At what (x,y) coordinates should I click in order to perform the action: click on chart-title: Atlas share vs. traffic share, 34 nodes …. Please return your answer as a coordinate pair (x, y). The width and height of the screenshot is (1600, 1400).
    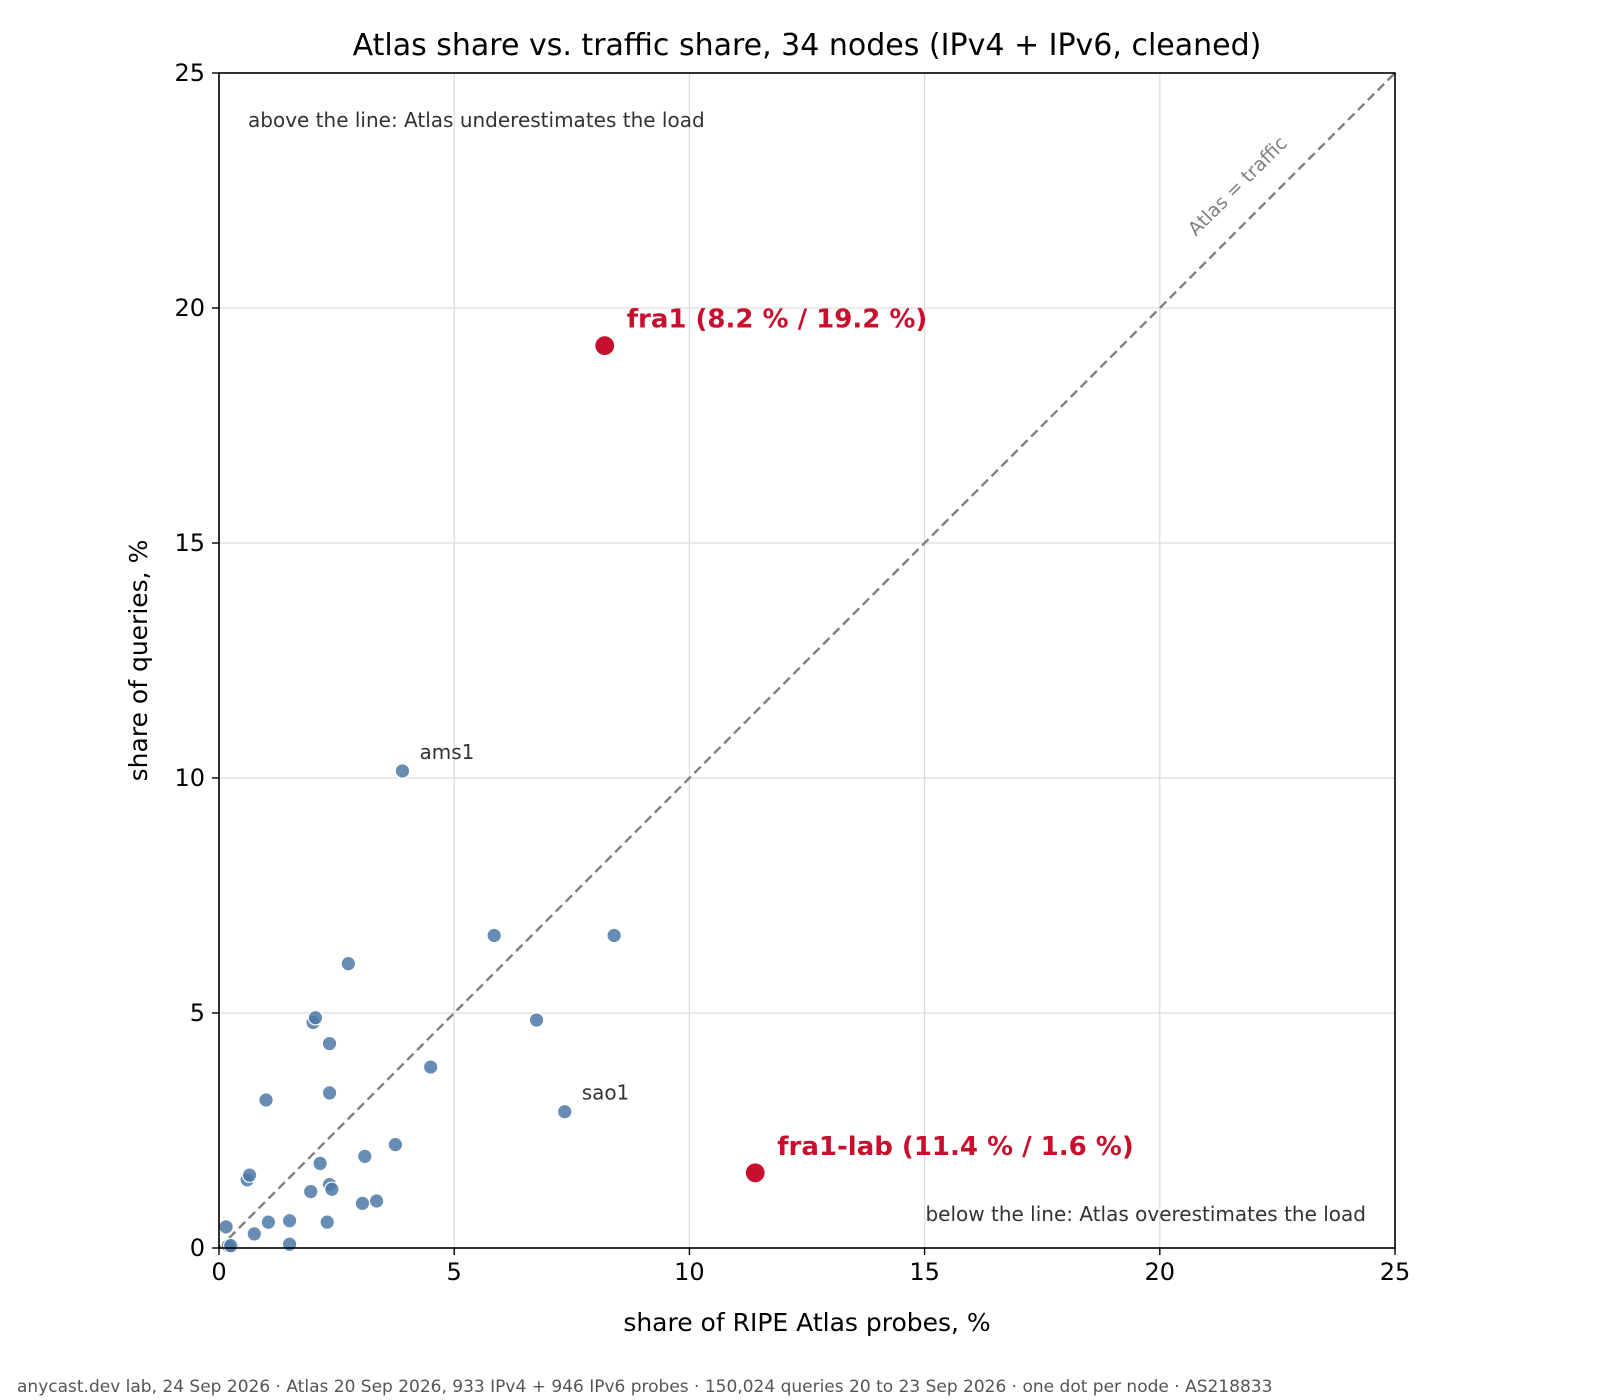
    Looking at the image, I should click on (807, 45).